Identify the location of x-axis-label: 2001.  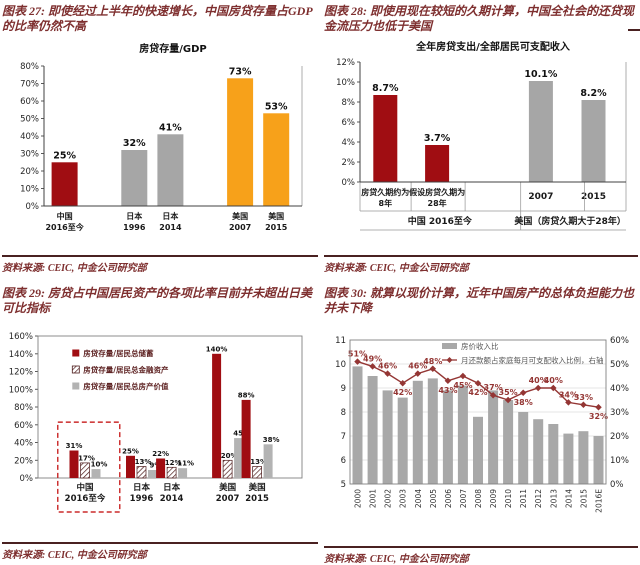
(373, 498).